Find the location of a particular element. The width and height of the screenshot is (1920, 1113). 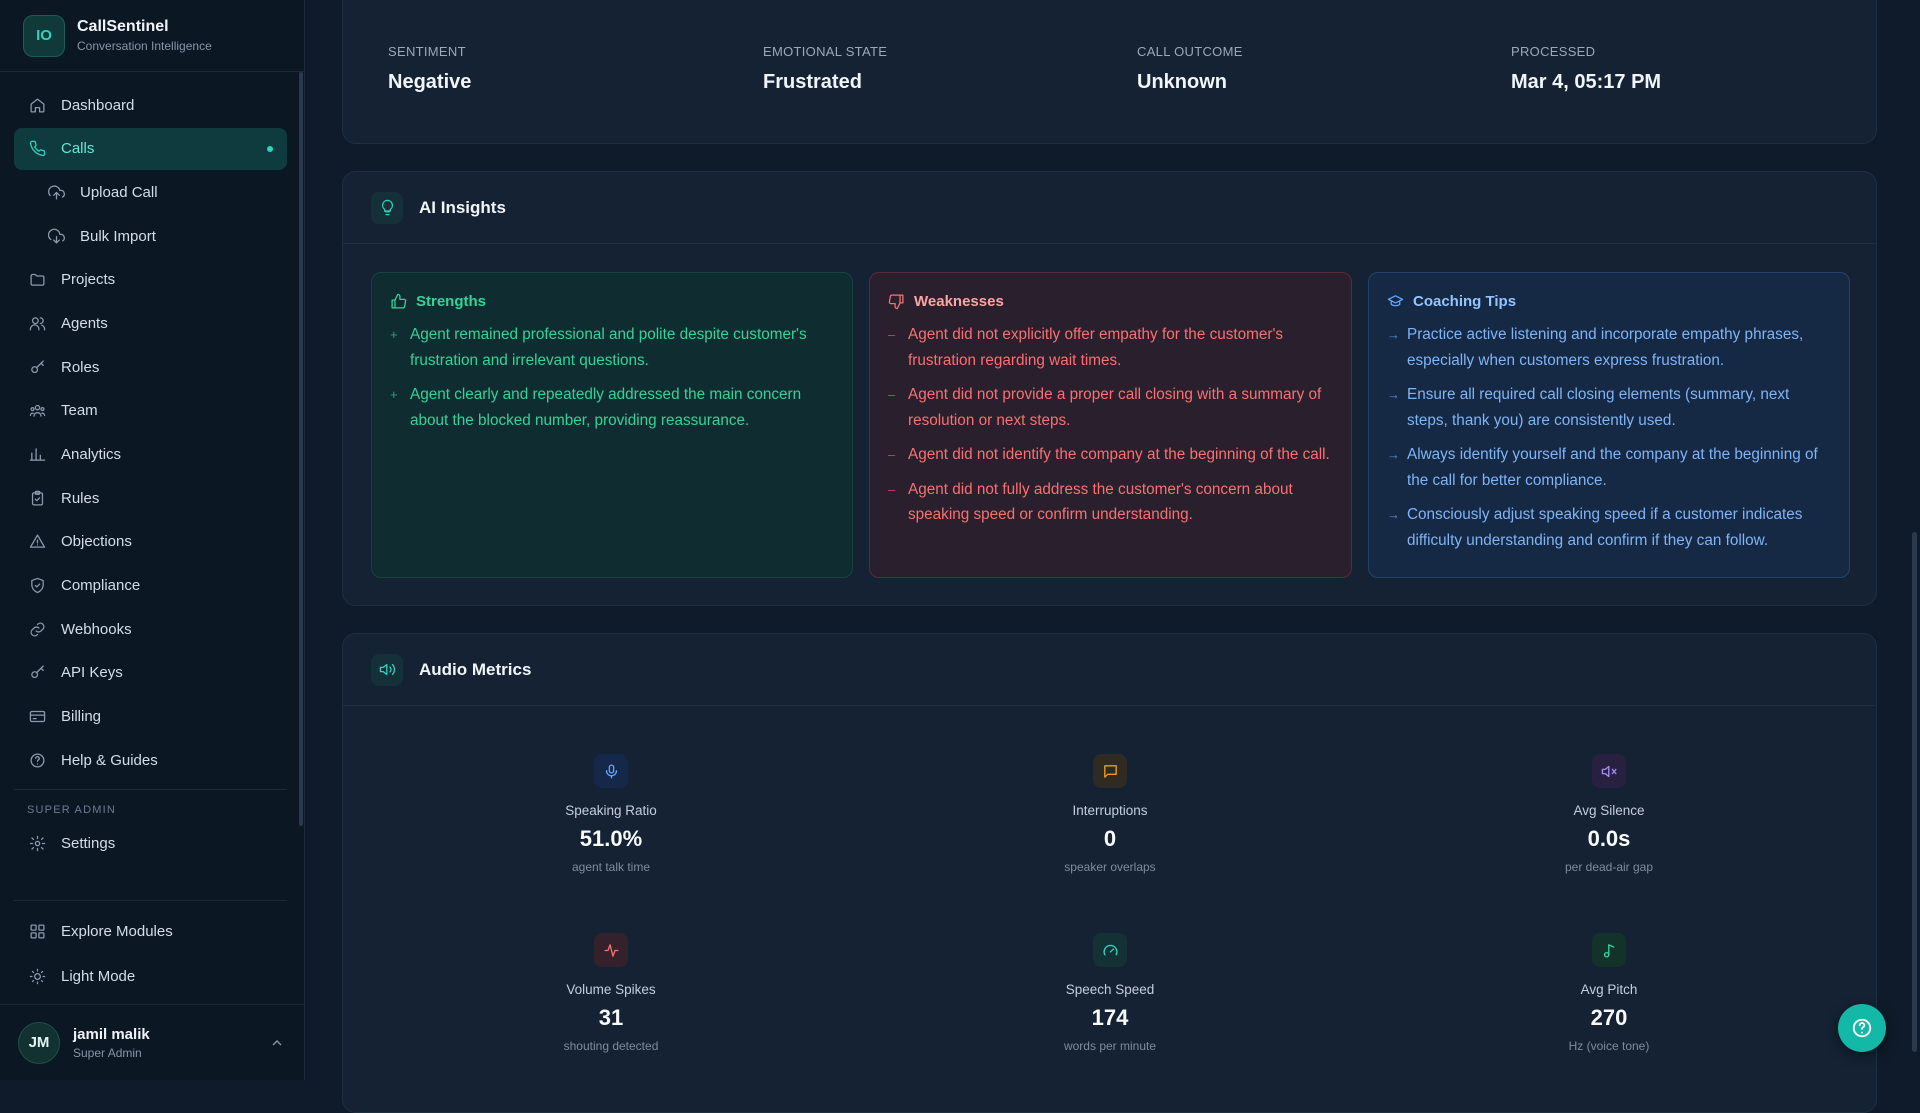

user-menu: JM jamil malik Super Admin is located at coordinates (152, 1042).